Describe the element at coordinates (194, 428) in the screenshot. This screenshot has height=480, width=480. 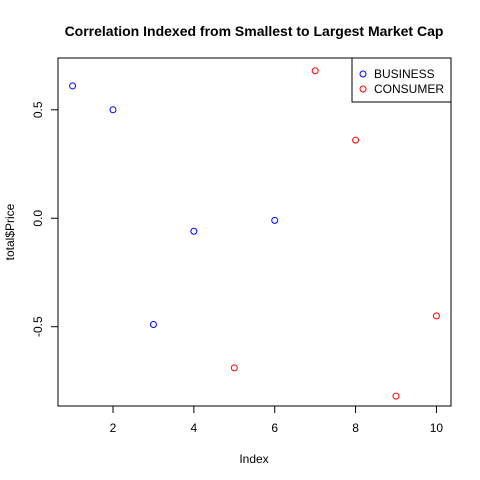
I see `x-tick-label: 4` at that location.